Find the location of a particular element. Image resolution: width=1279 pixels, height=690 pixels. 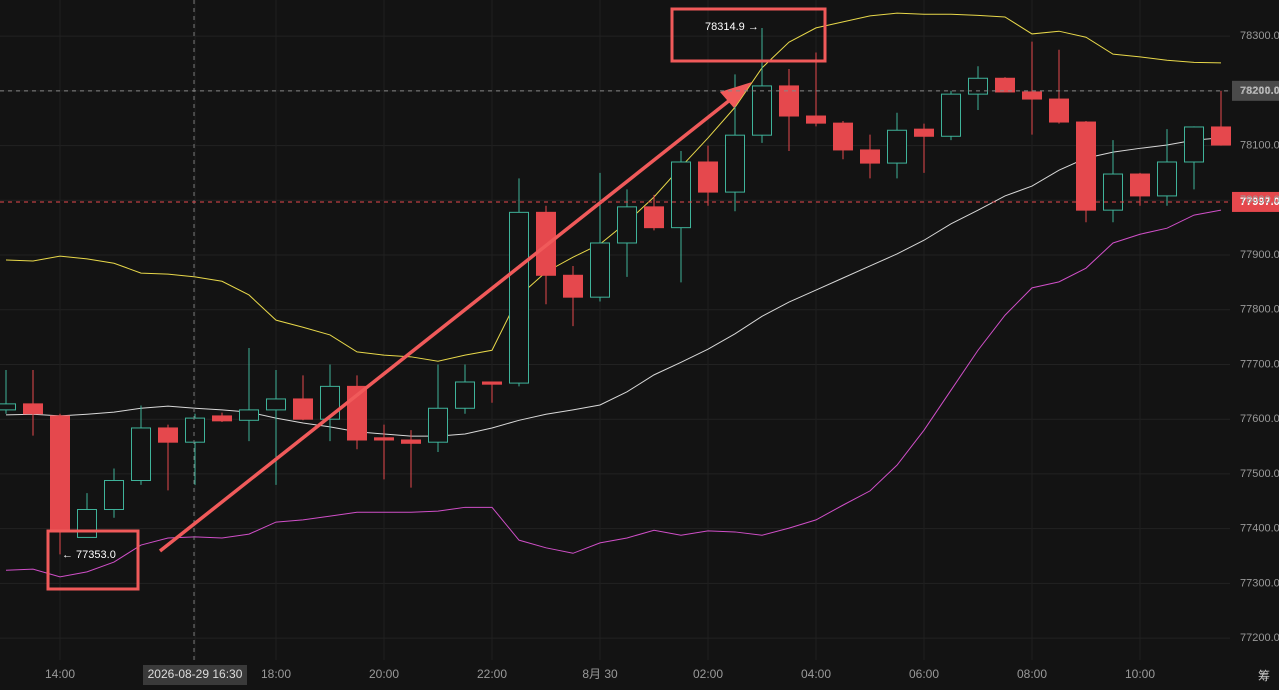

y-tick-label: 77700.0 is located at coordinates (1259, 364).